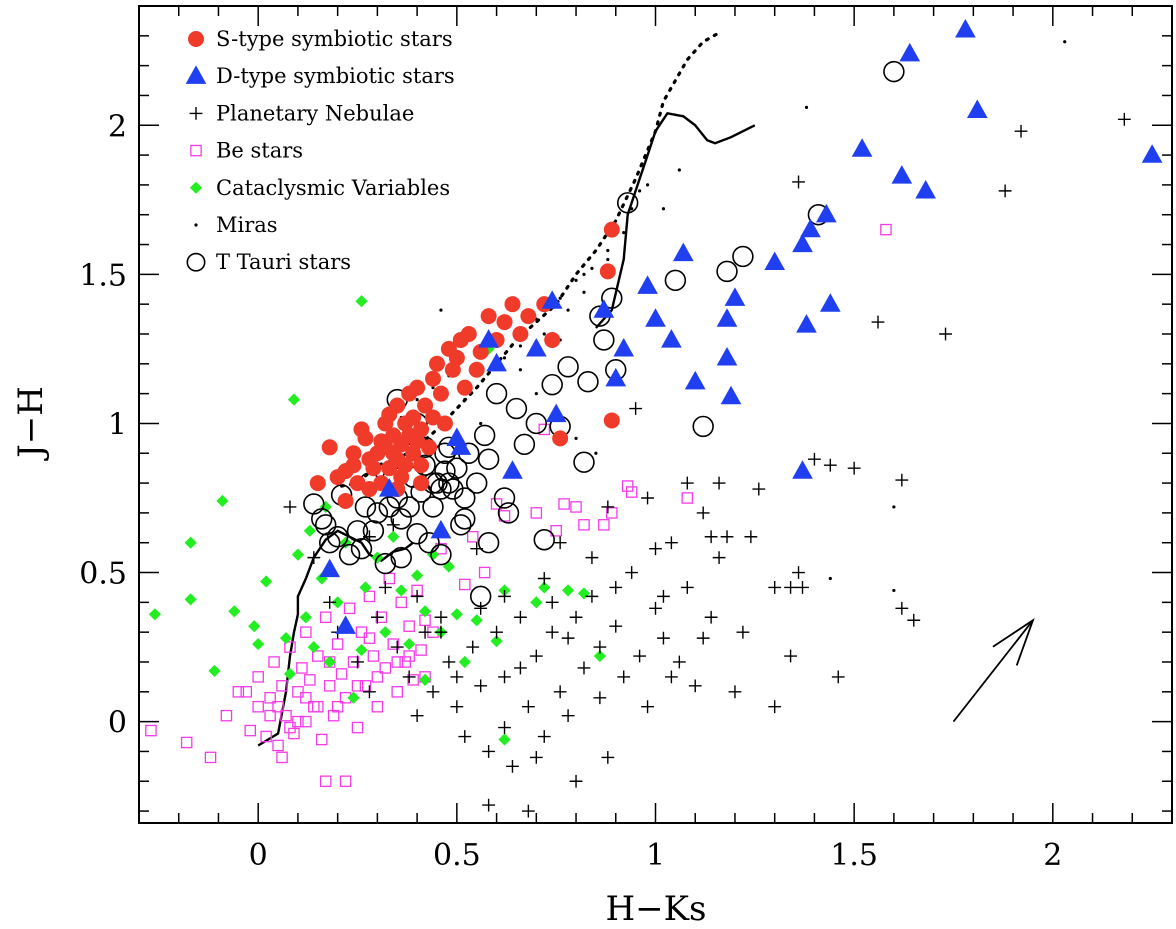  I want to click on y-tick-label: 0.5, so click(103, 574).